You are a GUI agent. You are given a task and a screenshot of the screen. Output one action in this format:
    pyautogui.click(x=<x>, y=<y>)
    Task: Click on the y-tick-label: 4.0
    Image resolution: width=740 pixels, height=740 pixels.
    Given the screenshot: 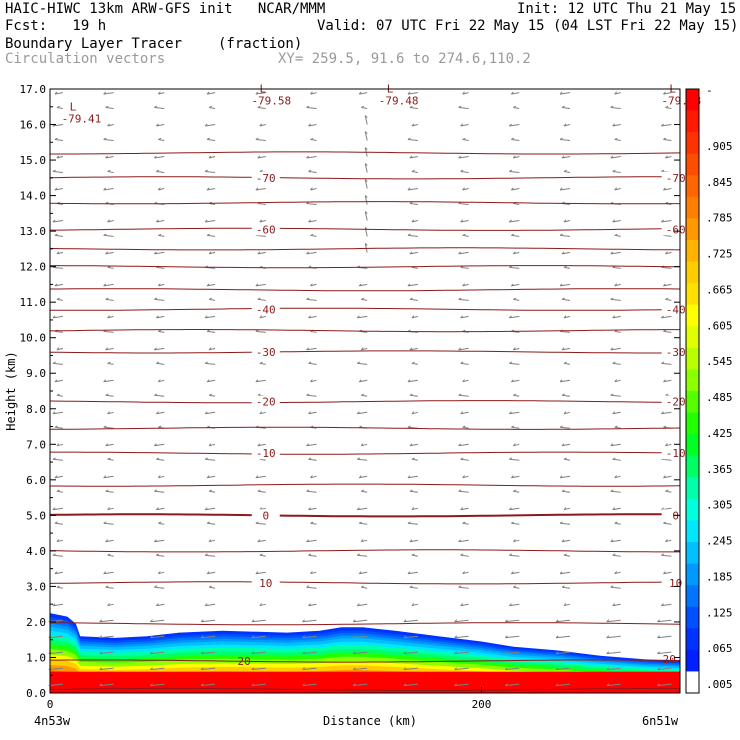 What is the action you would take?
    pyautogui.click(x=36, y=551)
    